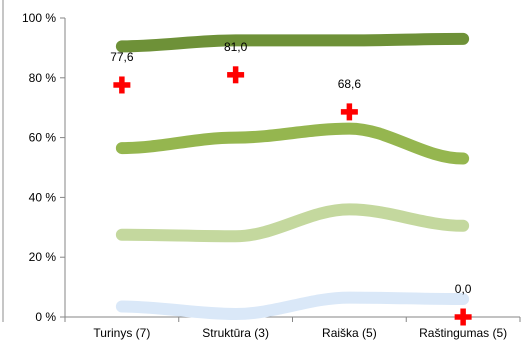  I want to click on data-label: 81,0, so click(236, 47).